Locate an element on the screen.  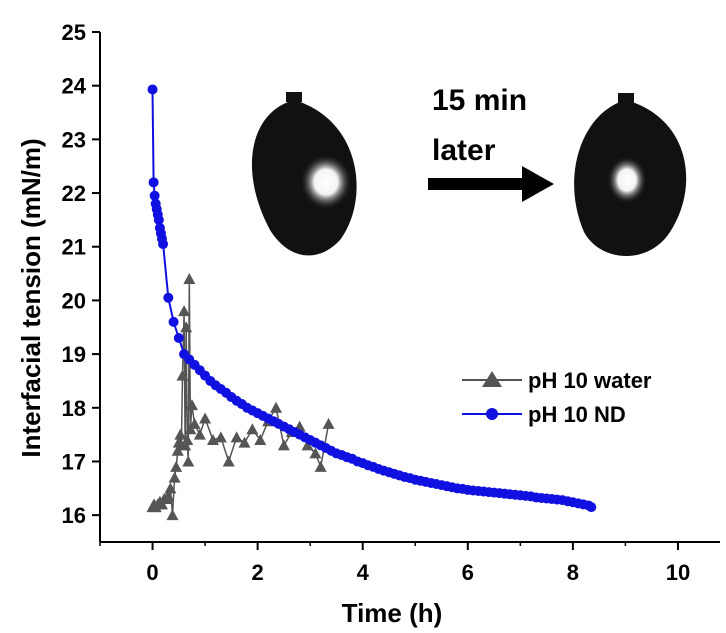
legend: pH 10 water pH 10 ND is located at coordinates (557, 397).